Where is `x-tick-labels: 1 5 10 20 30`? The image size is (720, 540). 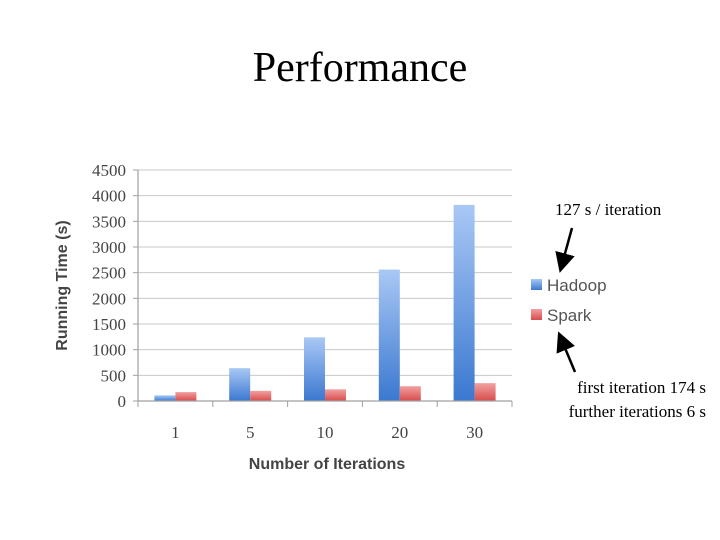
x-tick-labels: 1 5 10 20 30 is located at coordinates (327, 432).